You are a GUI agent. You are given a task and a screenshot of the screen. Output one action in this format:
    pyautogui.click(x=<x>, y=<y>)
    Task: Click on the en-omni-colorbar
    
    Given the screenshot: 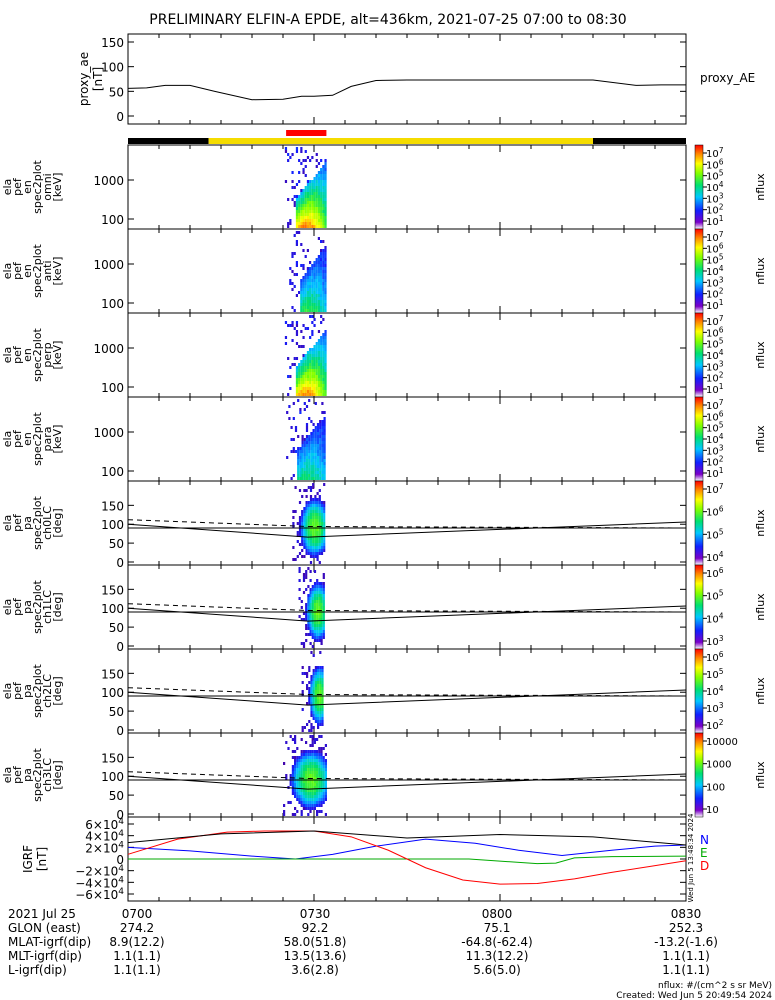 What is the action you would take?
    pyautogui.click(x=699, y=187)
    